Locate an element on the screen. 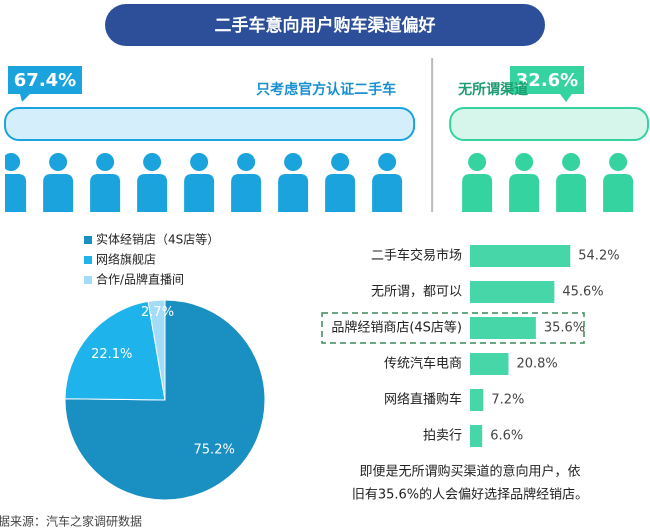  title-banner is located at coordinates (325, 25).